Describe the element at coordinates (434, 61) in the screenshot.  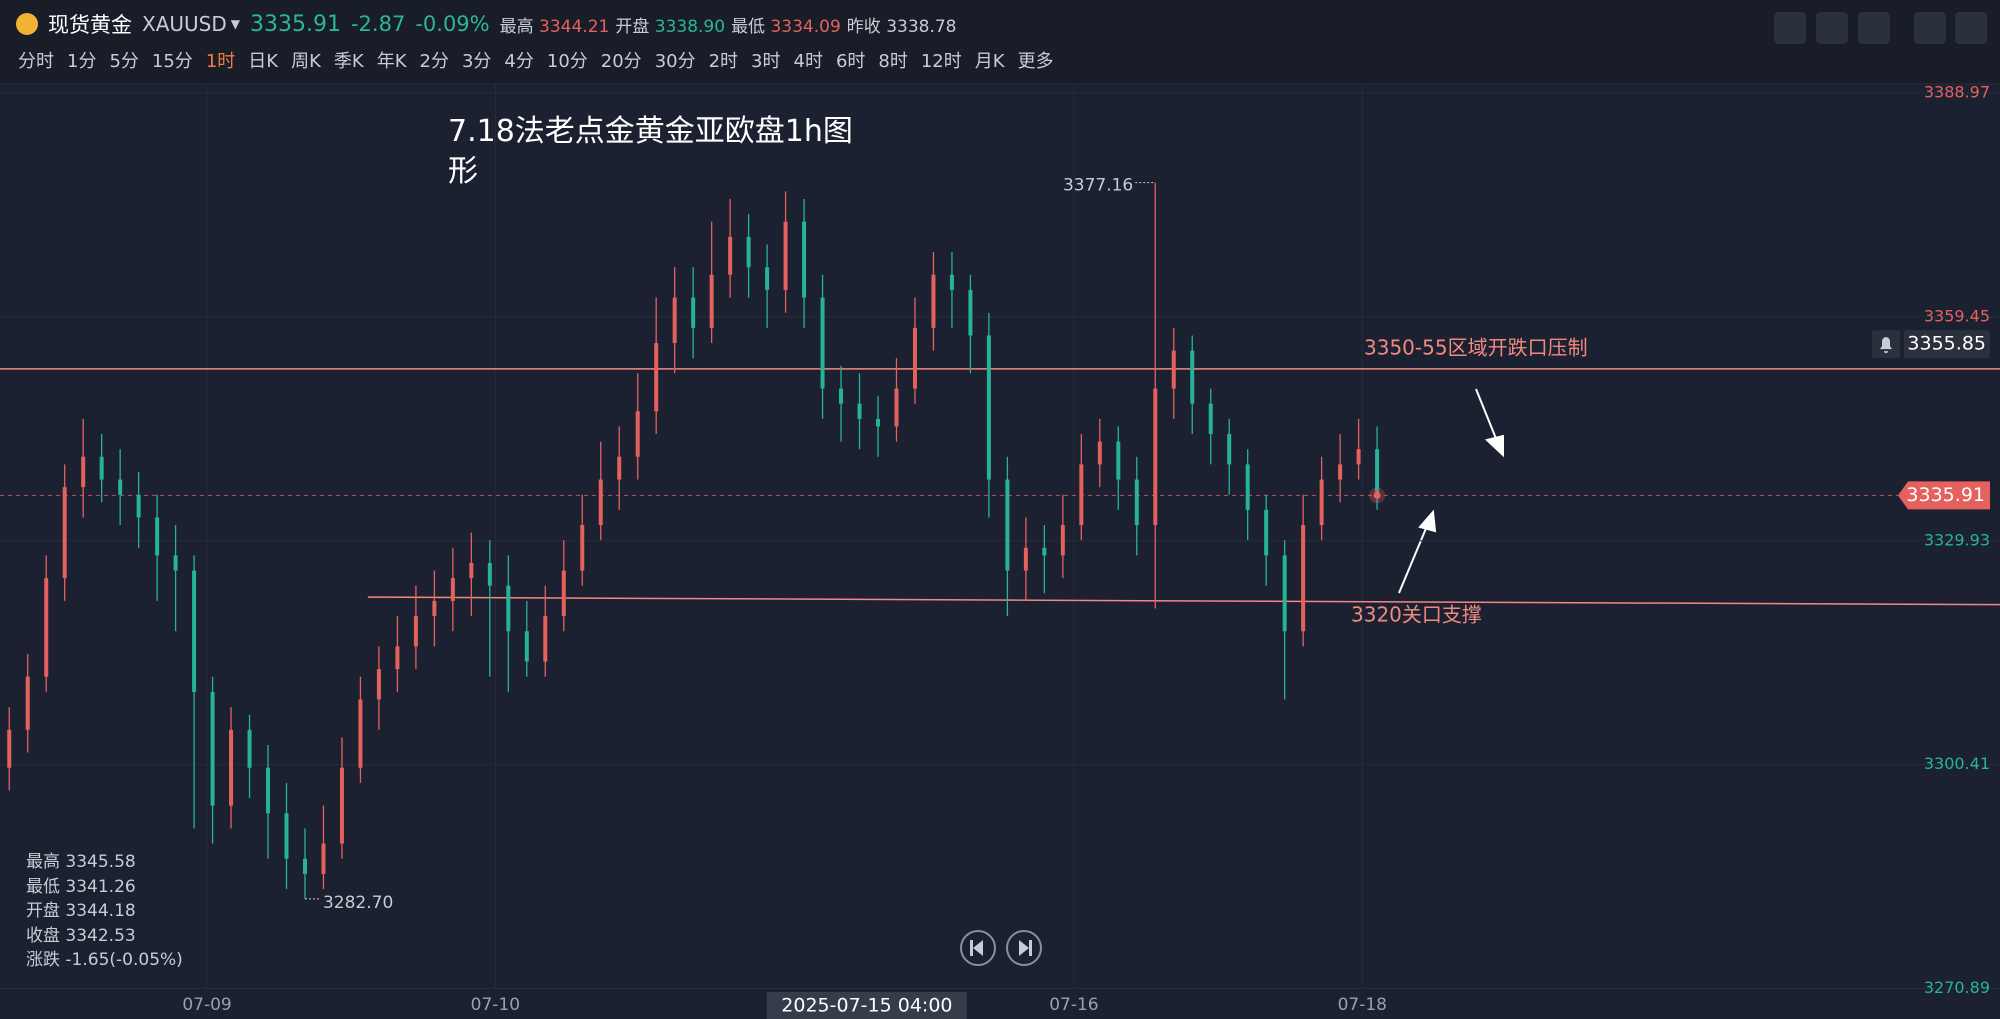
I see `tab: 2分` at that location.